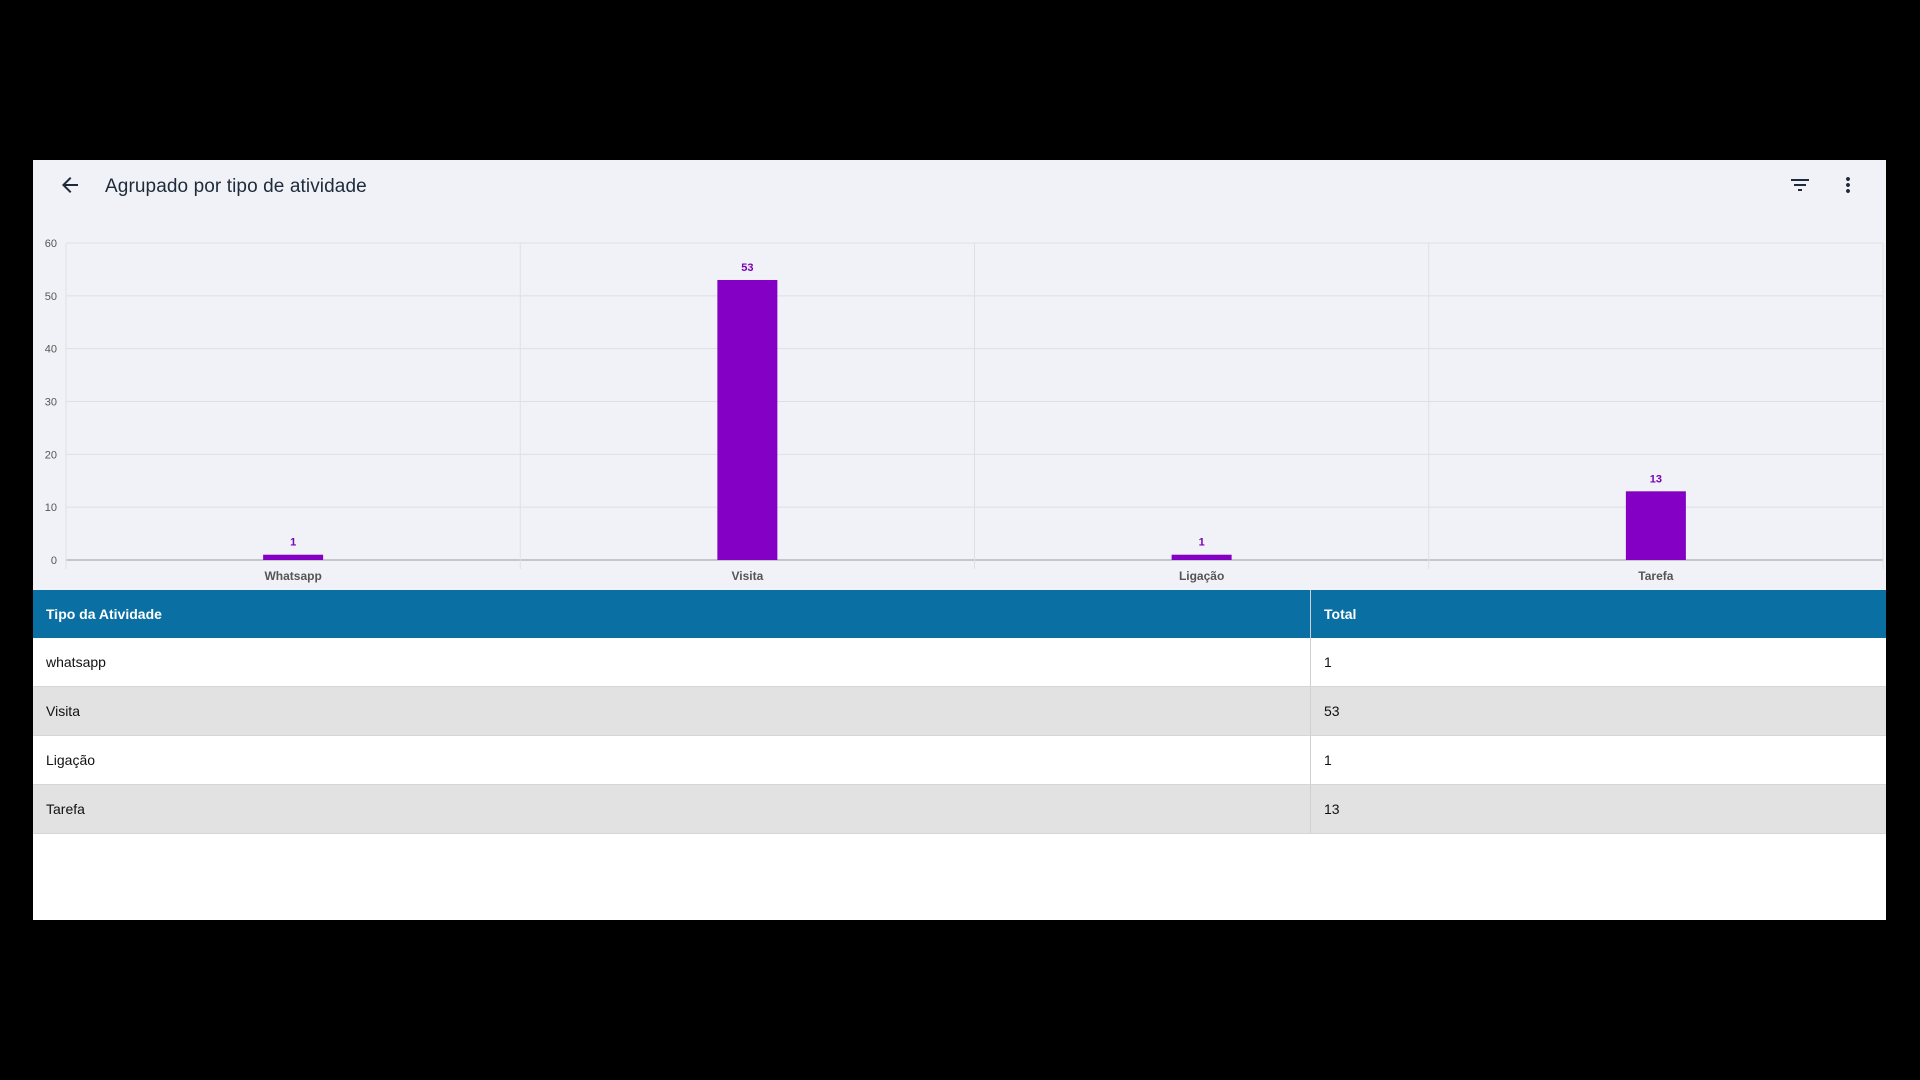 This screenshot has height=1080, width=1920. I want to click on filter-button, so click(1800, 187).